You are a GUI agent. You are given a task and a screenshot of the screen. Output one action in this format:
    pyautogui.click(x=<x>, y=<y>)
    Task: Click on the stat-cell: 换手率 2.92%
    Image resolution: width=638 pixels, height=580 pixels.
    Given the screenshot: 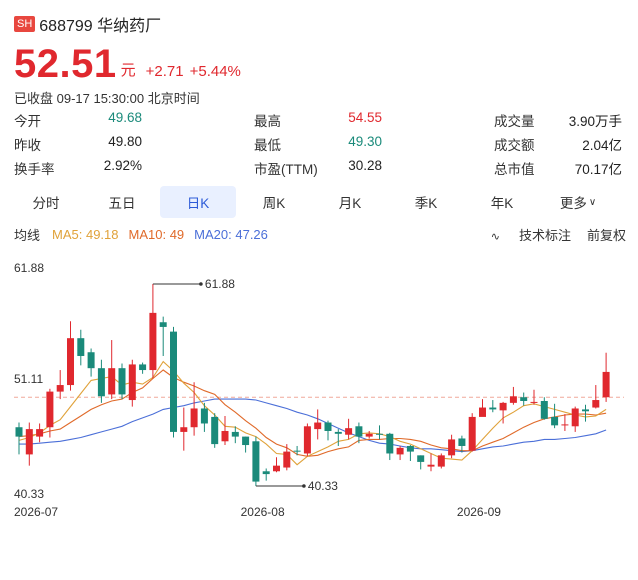 What is the action you would take?
    pyautogui.click(x=78, y=168)
    